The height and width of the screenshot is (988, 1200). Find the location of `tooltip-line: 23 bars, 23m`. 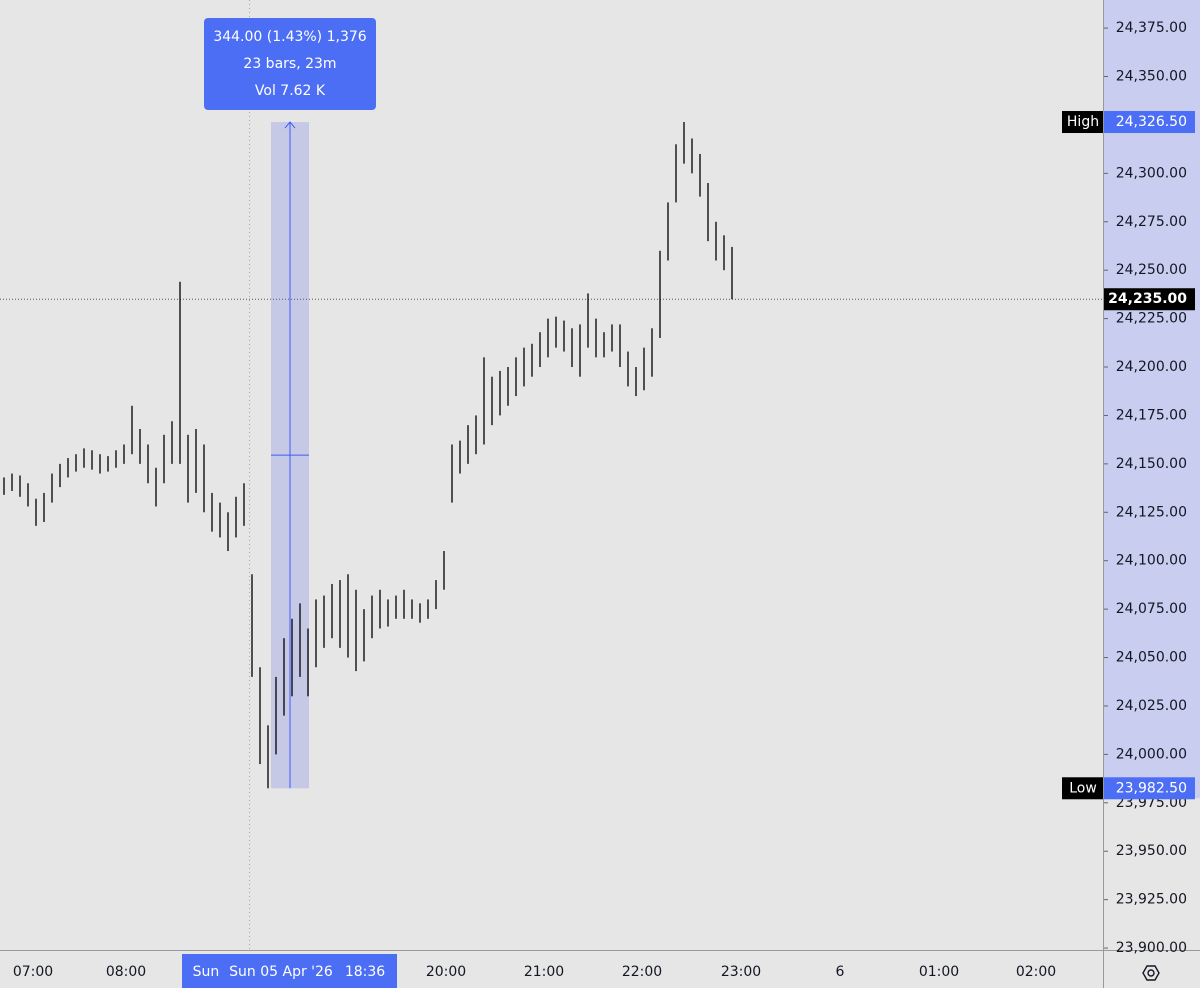

tooltip-line: 23 bars, 23m is located at coordinates (289, 64).